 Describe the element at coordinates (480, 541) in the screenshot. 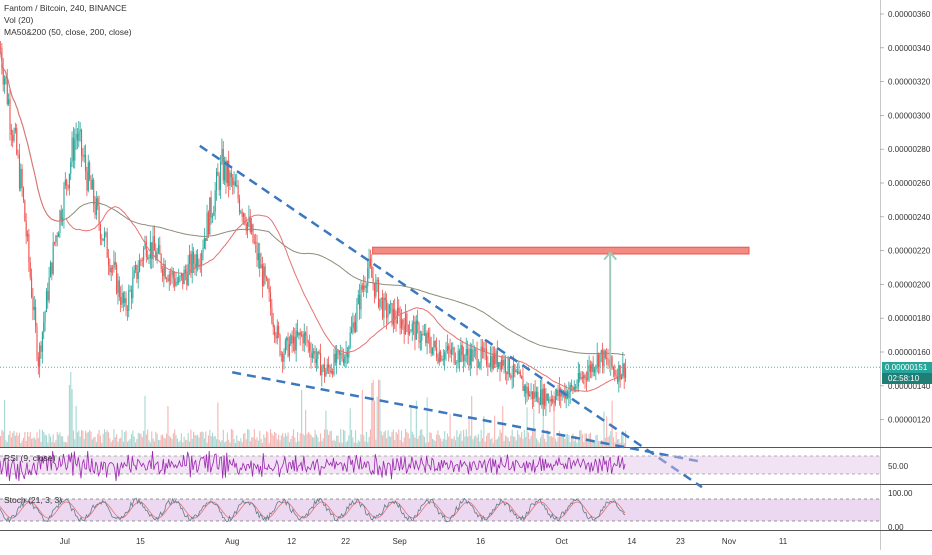

I see `time-tick-label: 16` at that location.